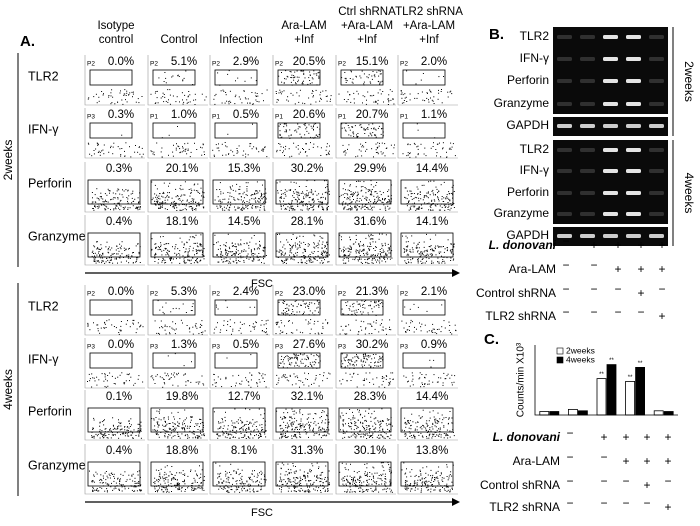  What do you see at coordinates (309, 115) in the screenshot?
I see `gate-percent: 20.6%` at bounding box center [309, 115].